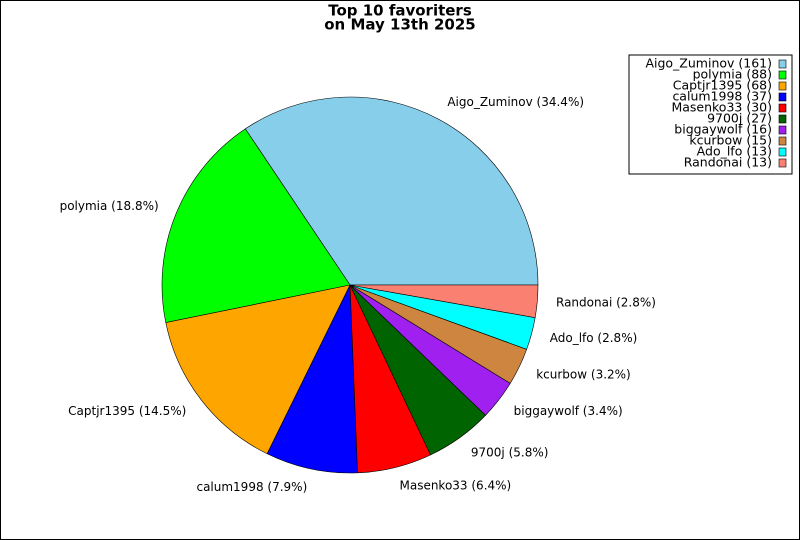 The height and width of the screenshot is (540, 800). I want to click on legend-label: kcurbow (15), so click(730, 140).